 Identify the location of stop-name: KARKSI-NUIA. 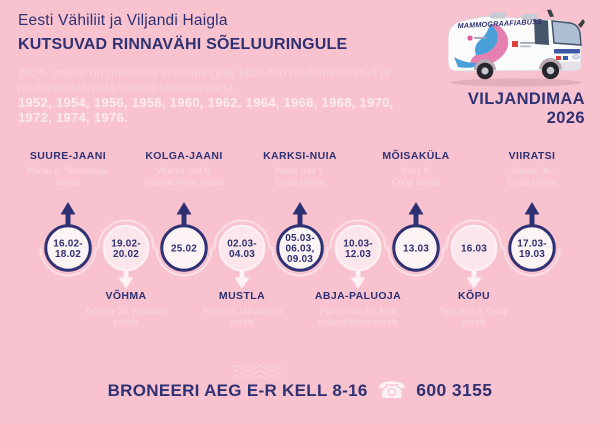
(300, 156).